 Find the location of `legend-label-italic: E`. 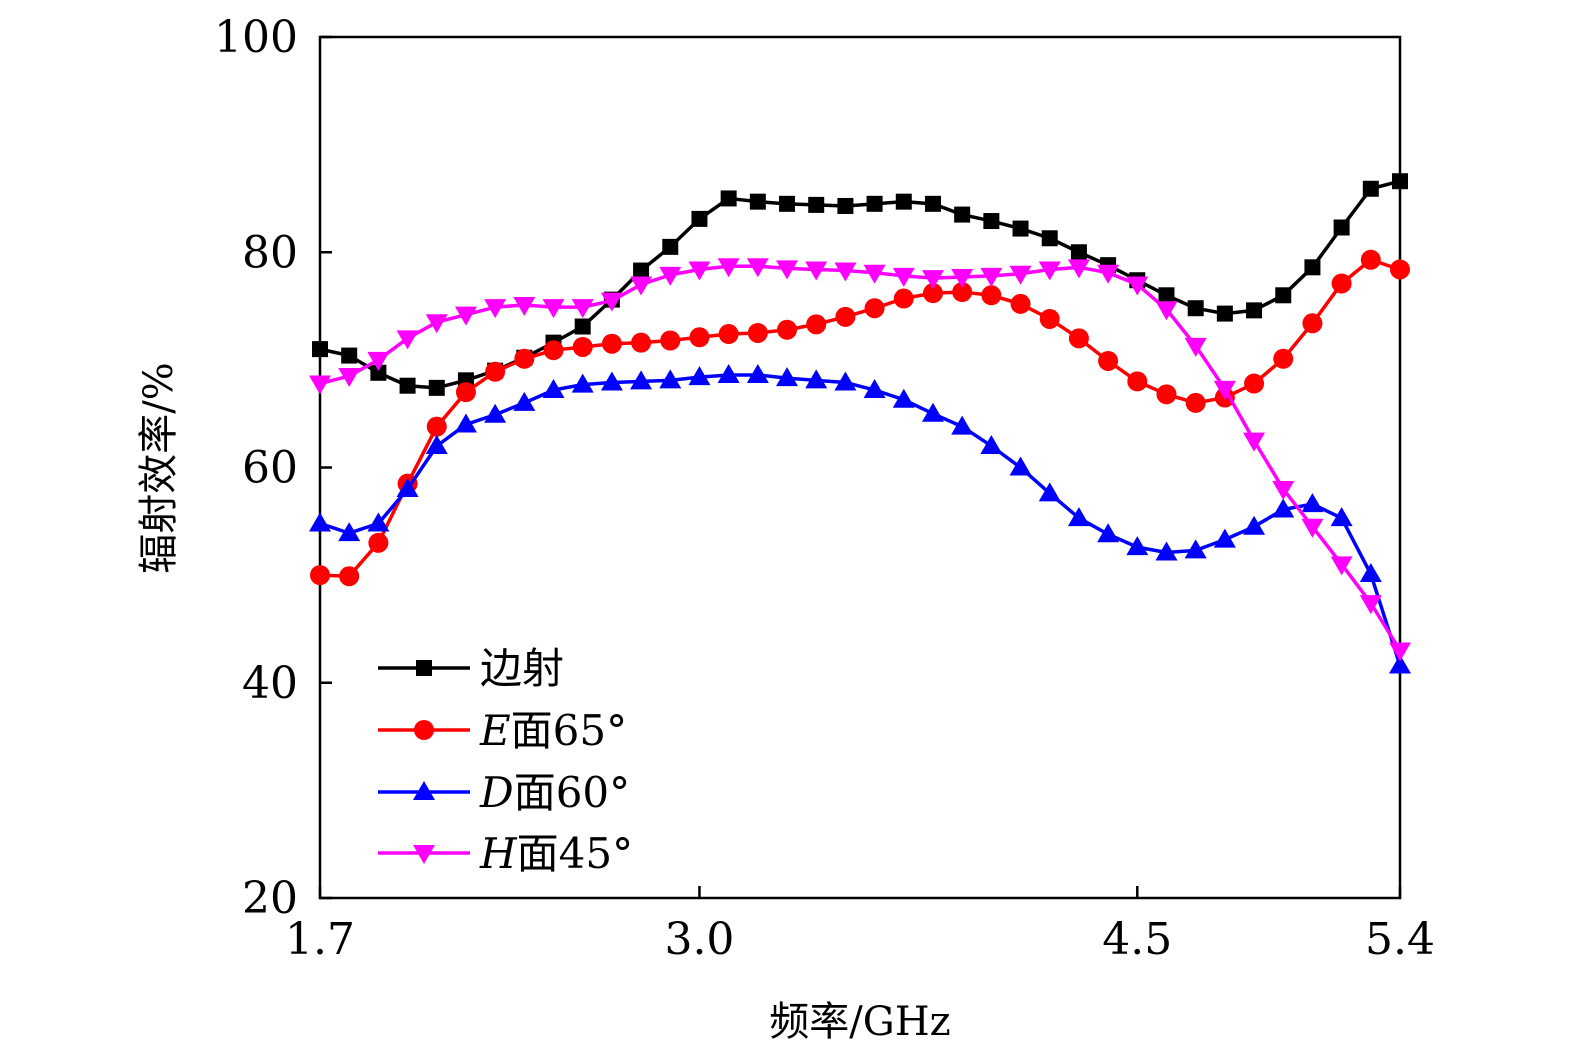

legend-label-italic: E is located at coordinates (495, 730).